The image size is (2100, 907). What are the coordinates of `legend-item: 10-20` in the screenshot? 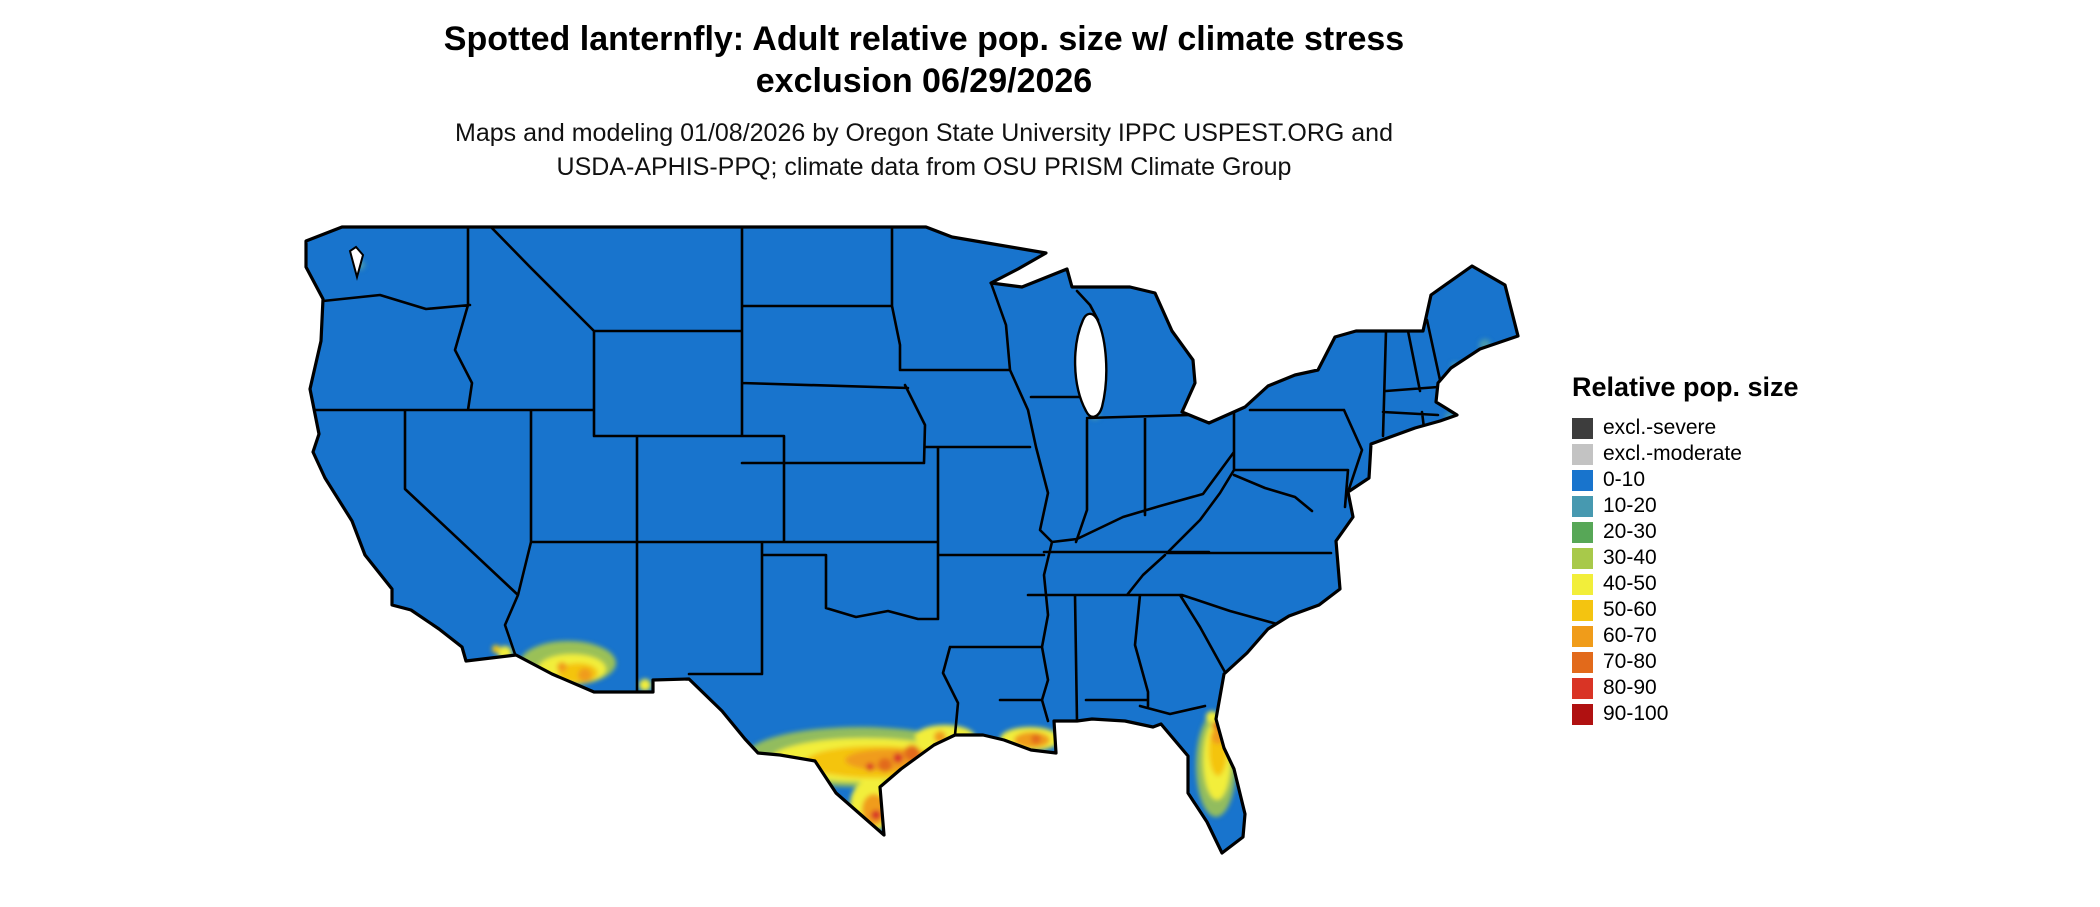 It's located at (1685, 506).